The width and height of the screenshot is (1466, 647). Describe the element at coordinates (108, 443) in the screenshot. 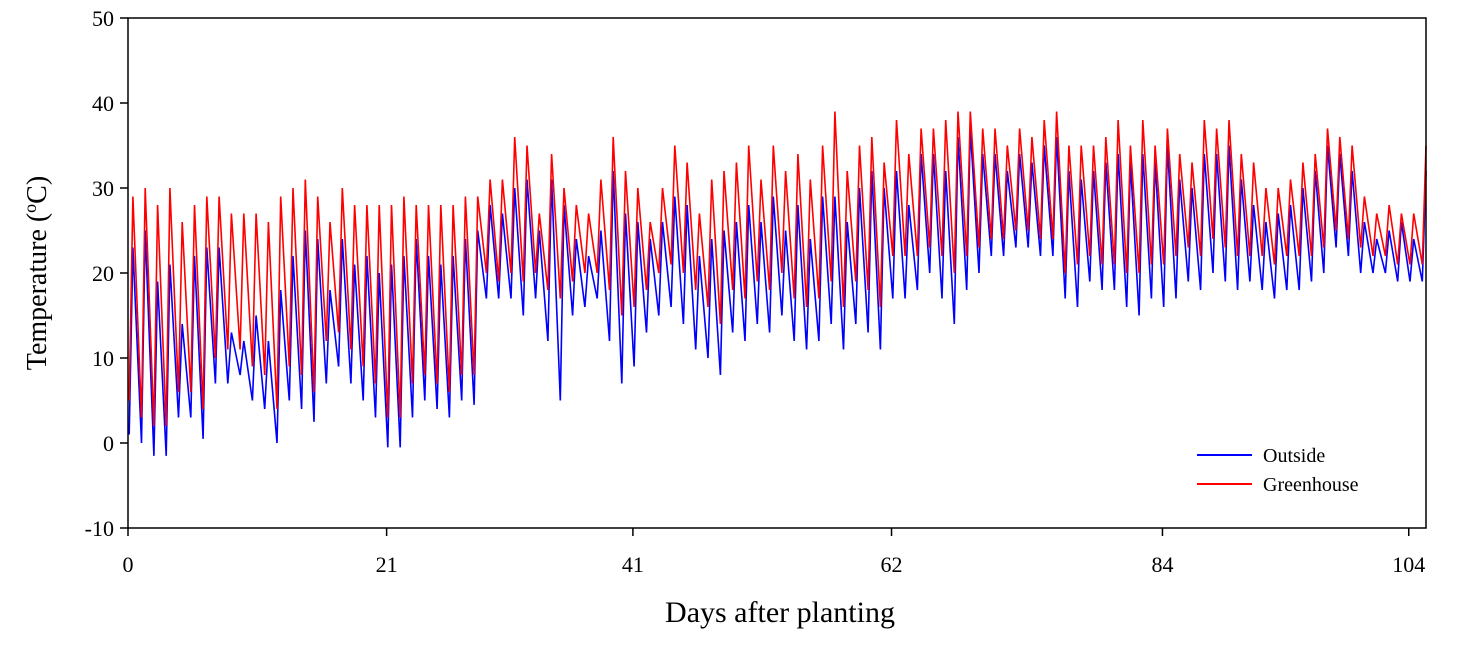

I see `y-tick-label: 0` at that location.